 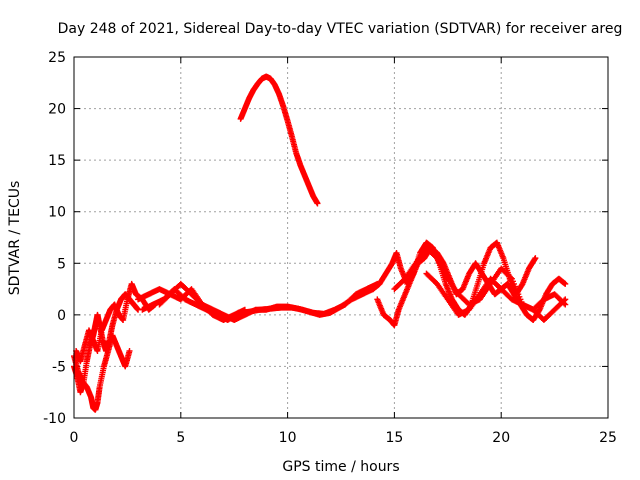 I want to click on series-late-d, so click(x=496, y=297).